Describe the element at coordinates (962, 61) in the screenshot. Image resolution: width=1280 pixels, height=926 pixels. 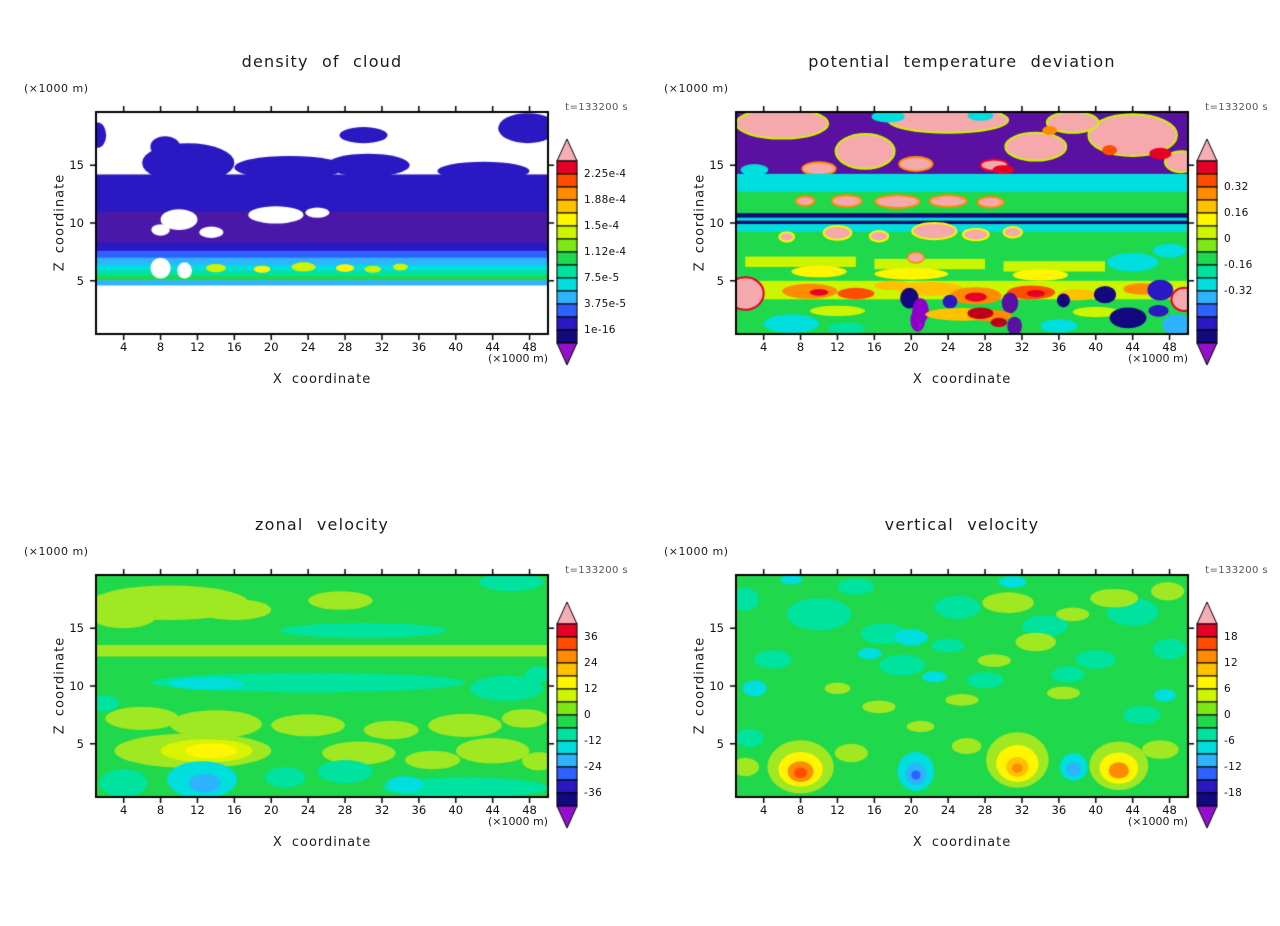
I see `panel-title: potential temperature deviation` at that location.